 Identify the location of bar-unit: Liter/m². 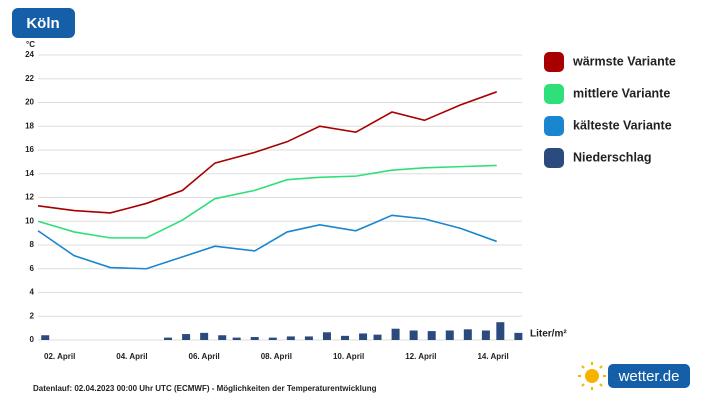
(548, 334).